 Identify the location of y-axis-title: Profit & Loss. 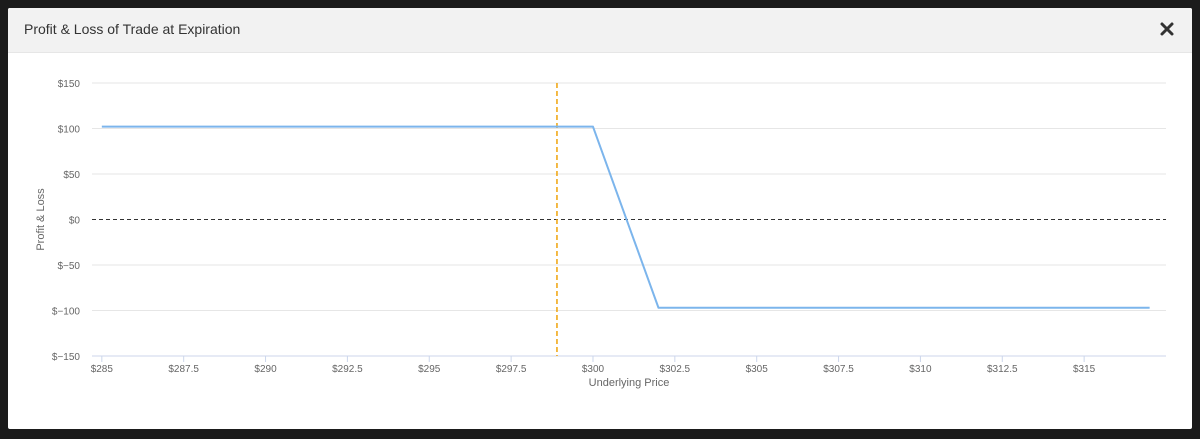
(41, 219).